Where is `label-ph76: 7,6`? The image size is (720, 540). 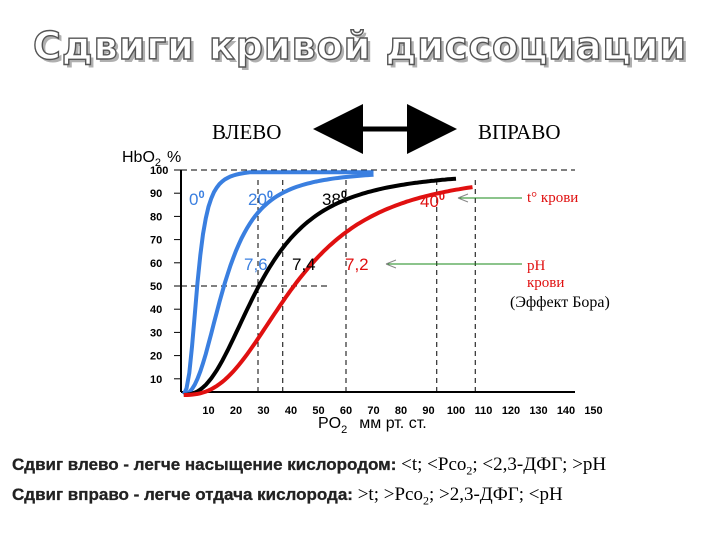
label-ph76: 7,6 is located at coordinates (256, 264).